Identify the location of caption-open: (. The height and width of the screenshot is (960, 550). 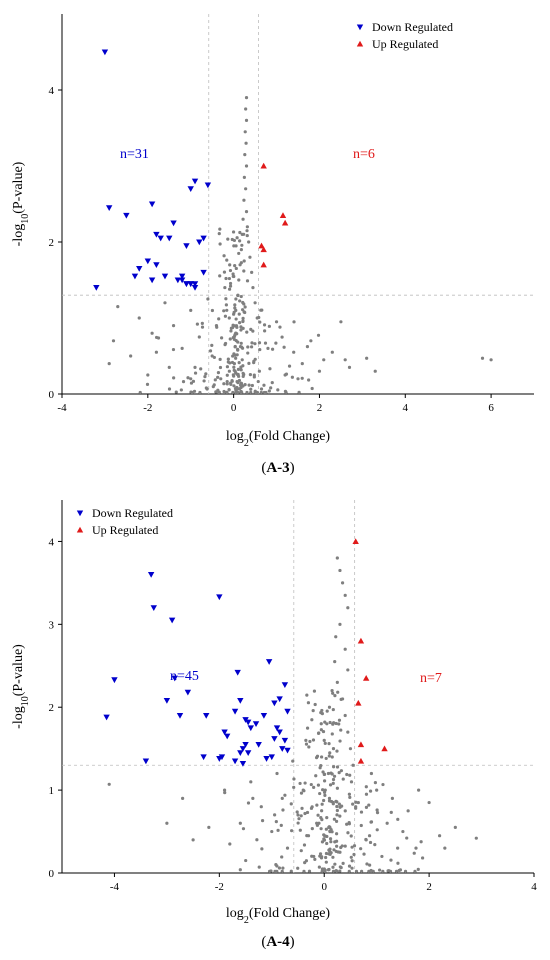
(263, 942).